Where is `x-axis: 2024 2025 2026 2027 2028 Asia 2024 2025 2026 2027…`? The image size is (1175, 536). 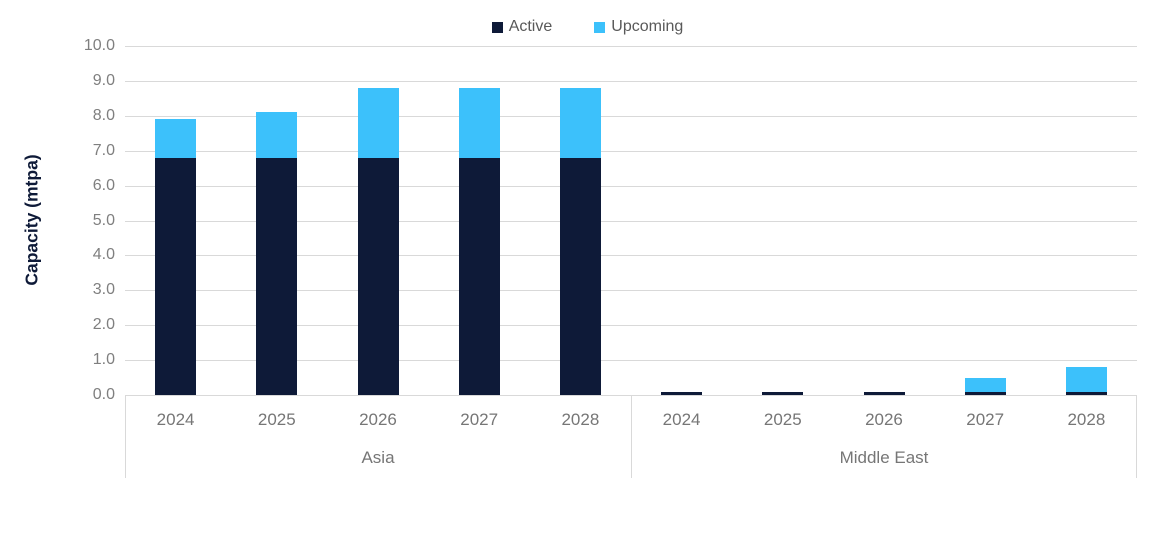
x-axis: 2024 2025 2026 2027 2028 Asia 2024 2025 2026 2027… is located at coordinates (631, 436).